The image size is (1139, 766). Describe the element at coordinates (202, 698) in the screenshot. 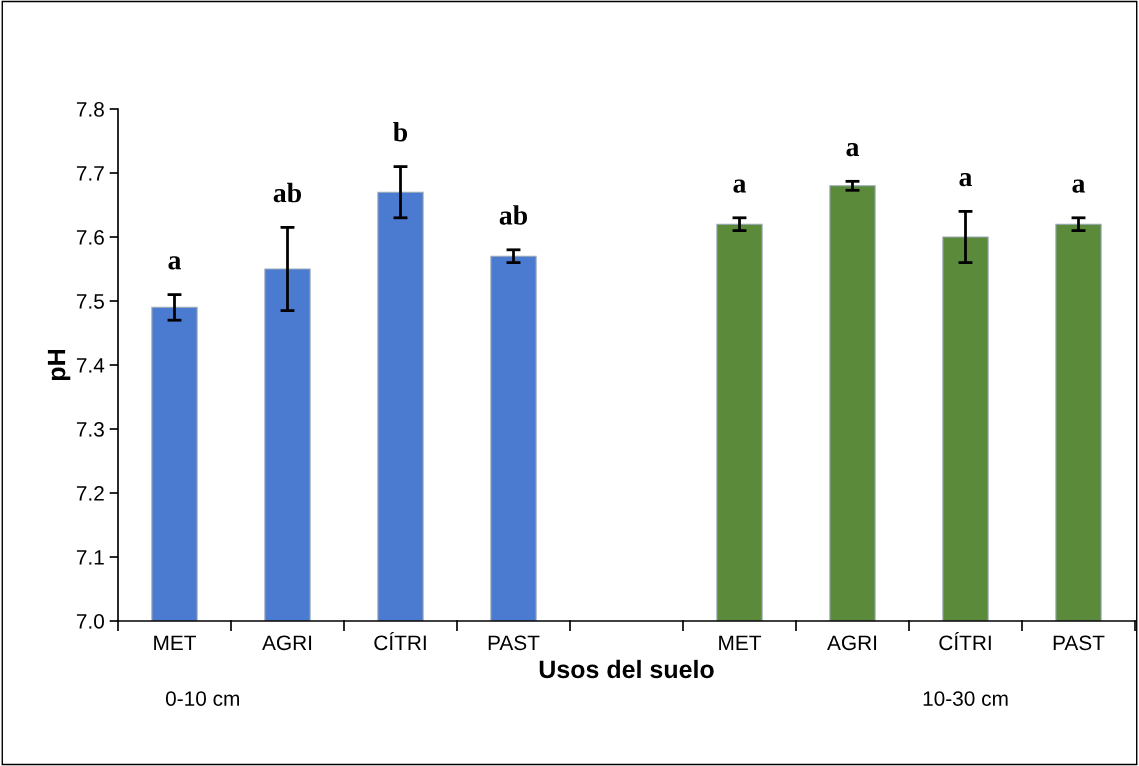

I see `text: 0-10 cm` at that location.